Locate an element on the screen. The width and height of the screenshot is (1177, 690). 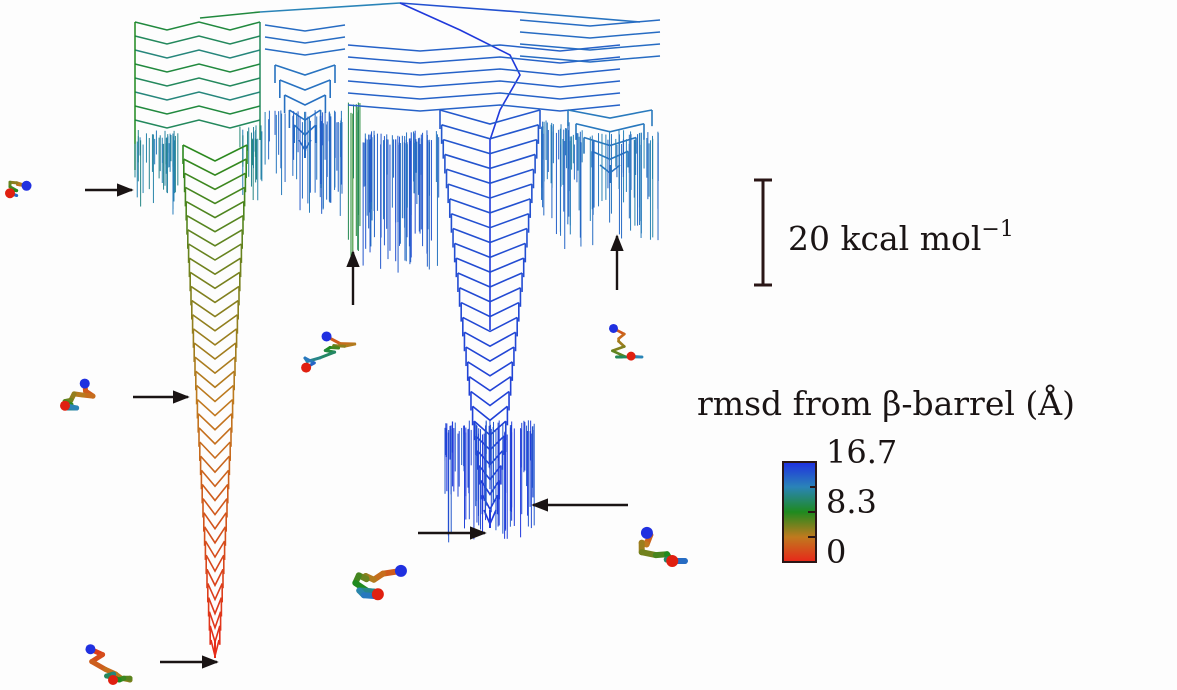
colorbar-tick-mid: 8.3 is located at coordinates (851, 502).